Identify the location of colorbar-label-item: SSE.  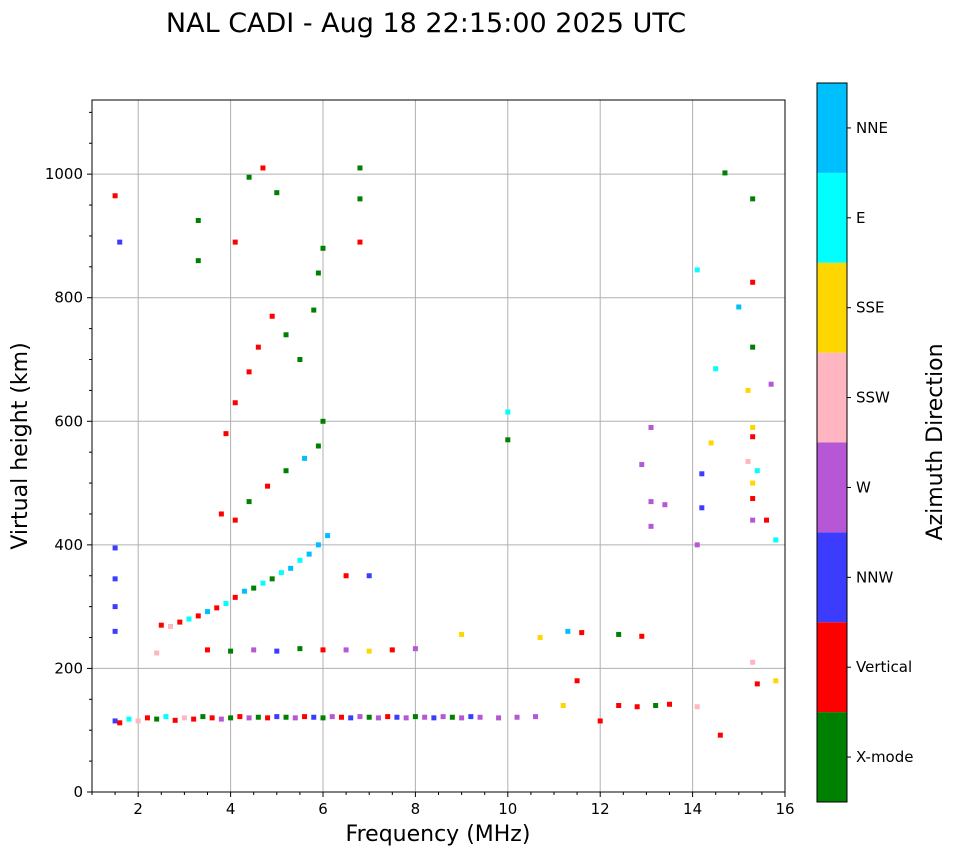
(870, 308).